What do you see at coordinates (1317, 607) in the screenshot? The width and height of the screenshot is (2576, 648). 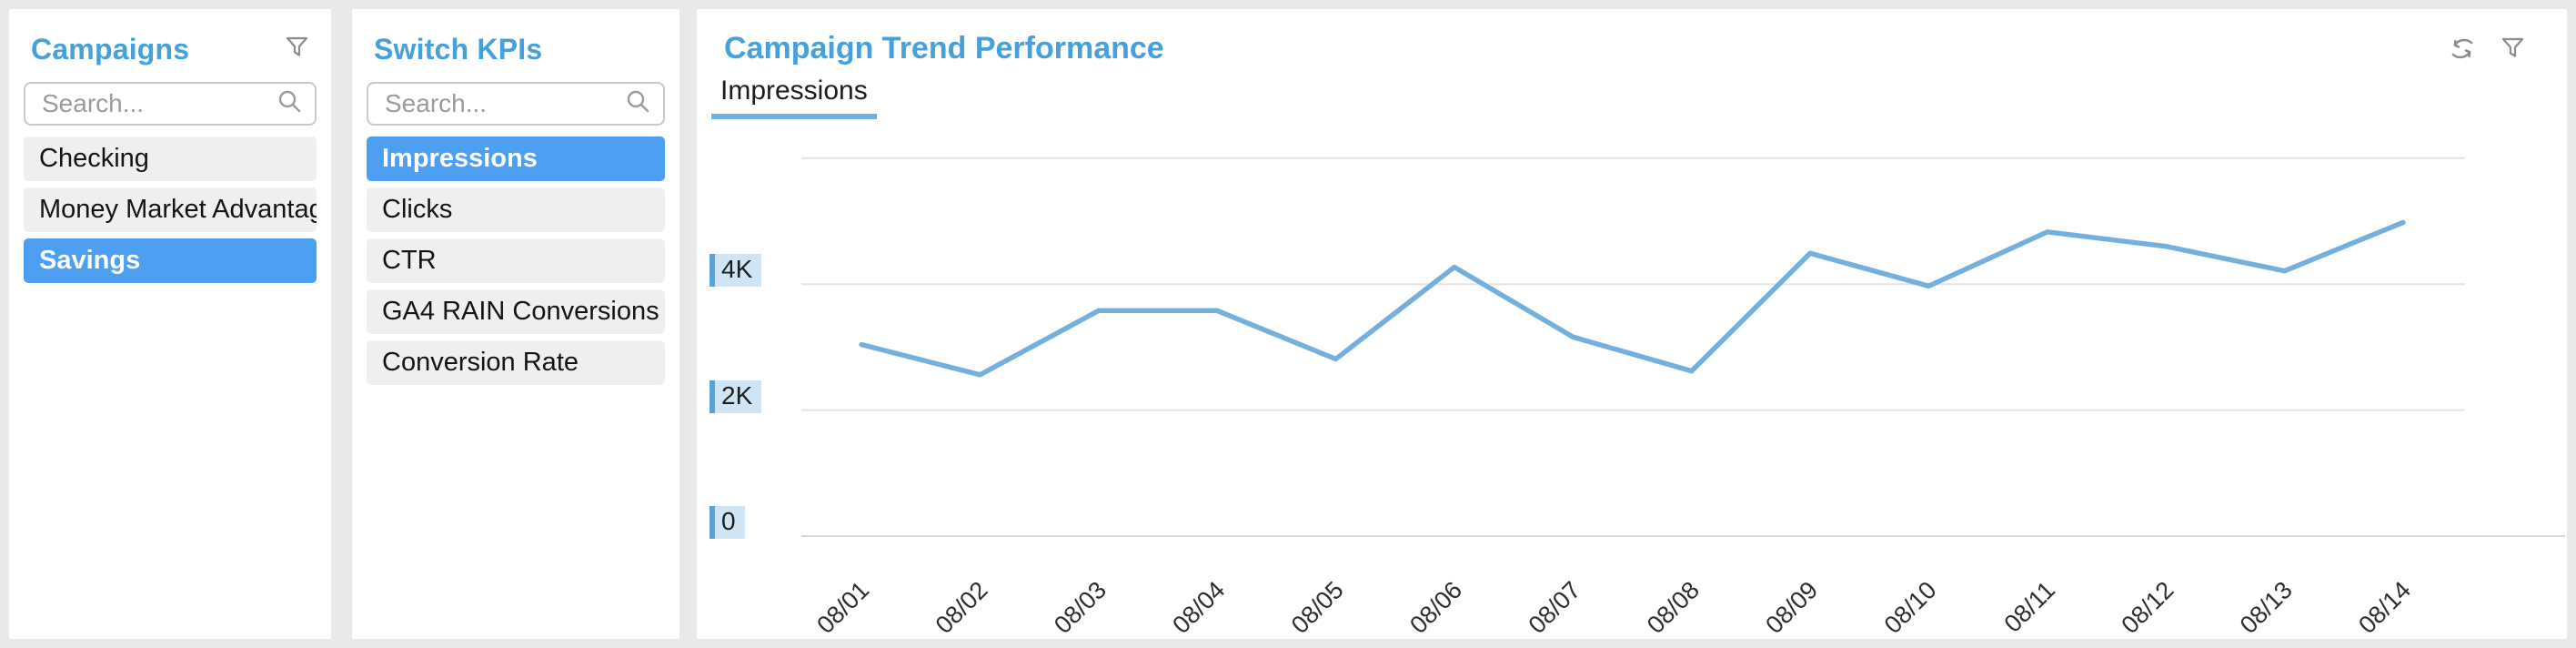 I see `x-axis-label: 08/05` at bounding box center [1317, 607].